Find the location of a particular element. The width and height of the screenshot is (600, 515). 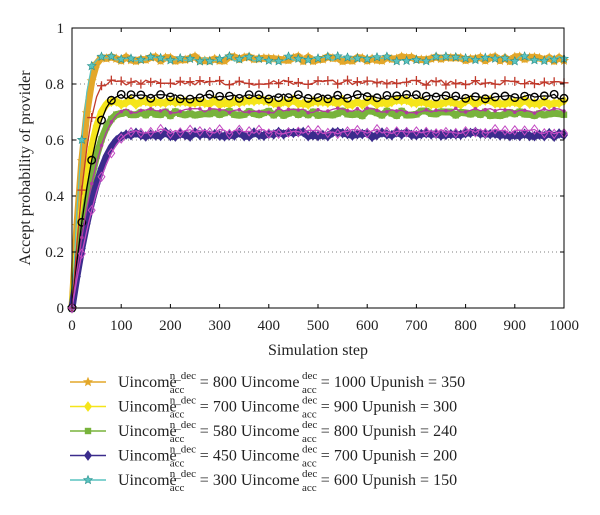

legend-tail-4: = 600 Upunish = 150 is located at coordinates (389, 480).